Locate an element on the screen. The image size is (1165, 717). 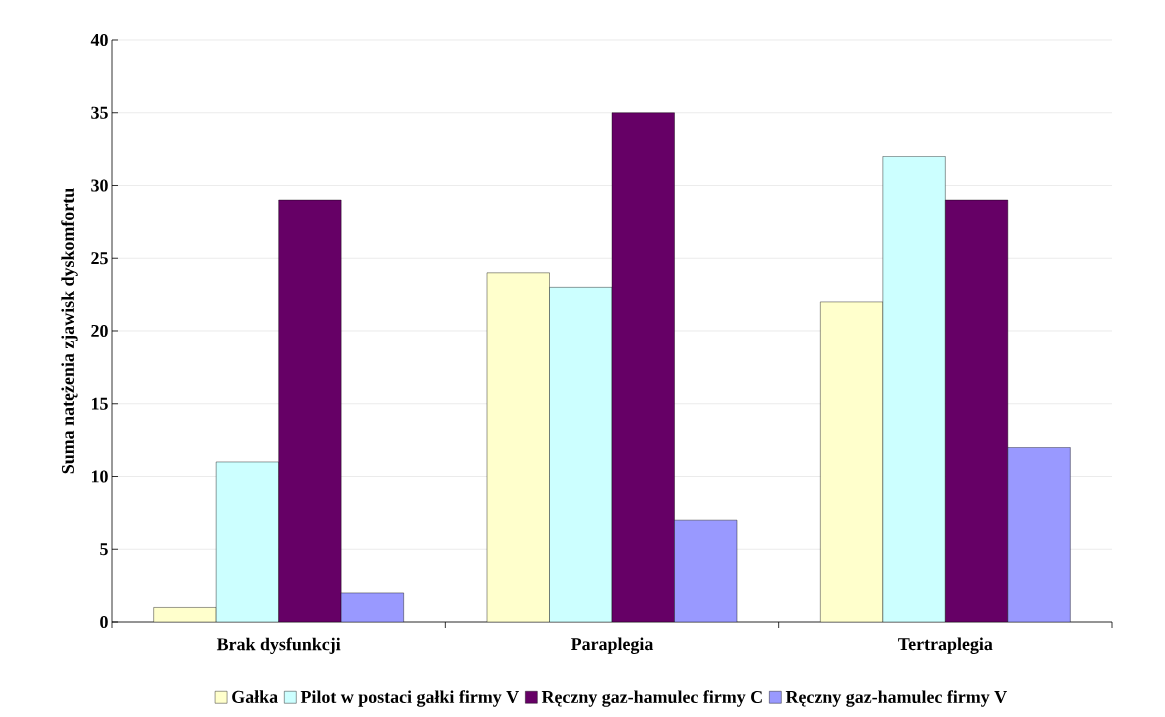
y-tick-label: 20 is located at coordinates (99, 331).